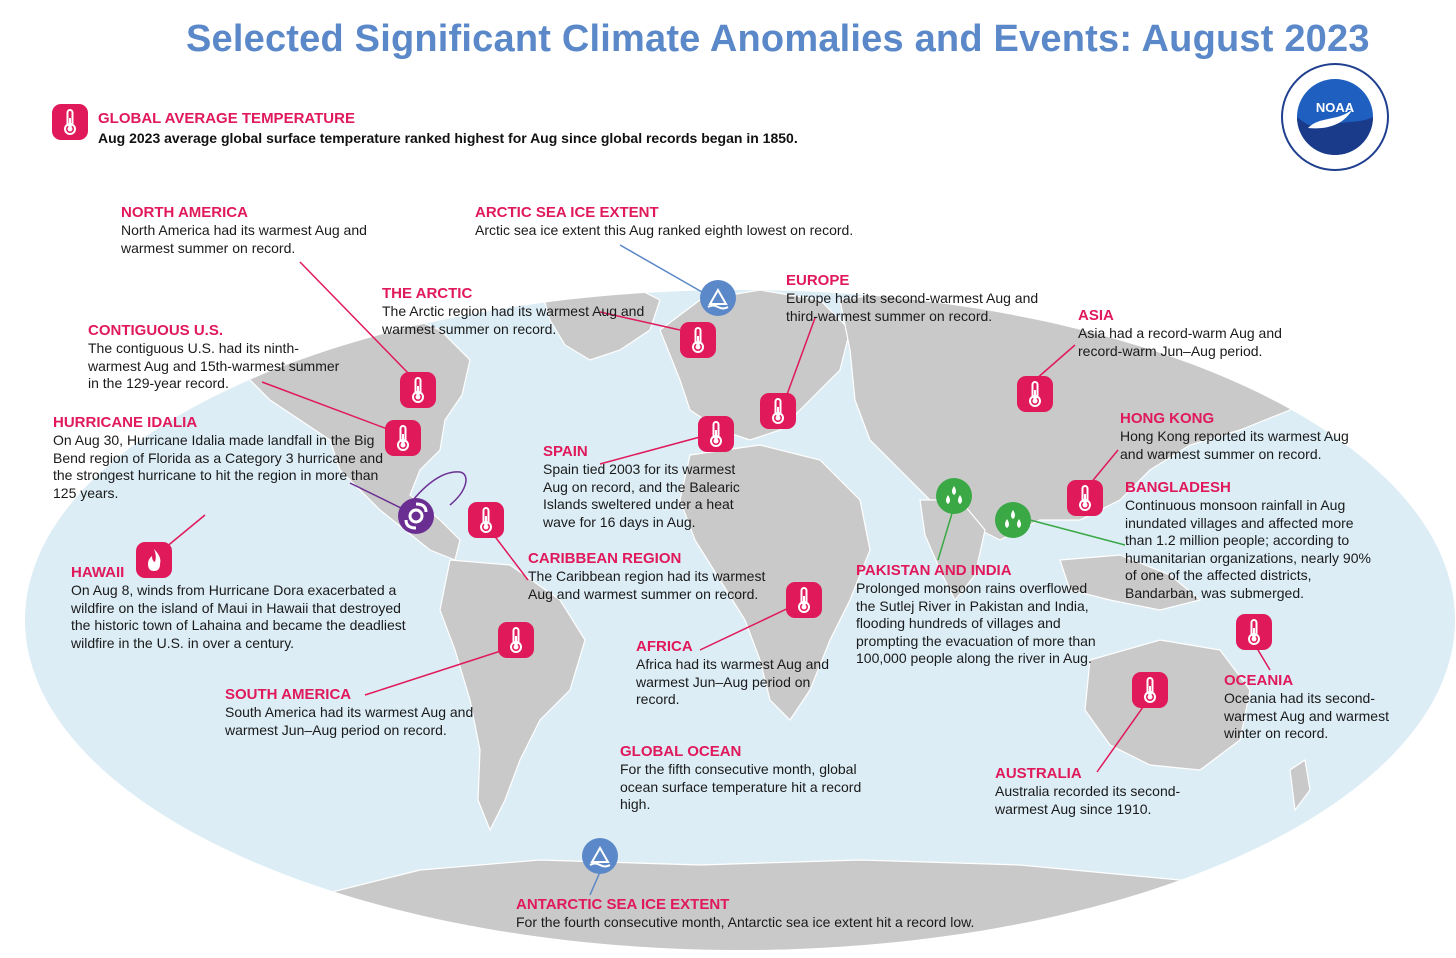  What do you see at coordinates (125, 422) in the screenshot?
I see `hurricane-idalia-heading: HURRICANE IDALIA` at bounding box center [125, 422].